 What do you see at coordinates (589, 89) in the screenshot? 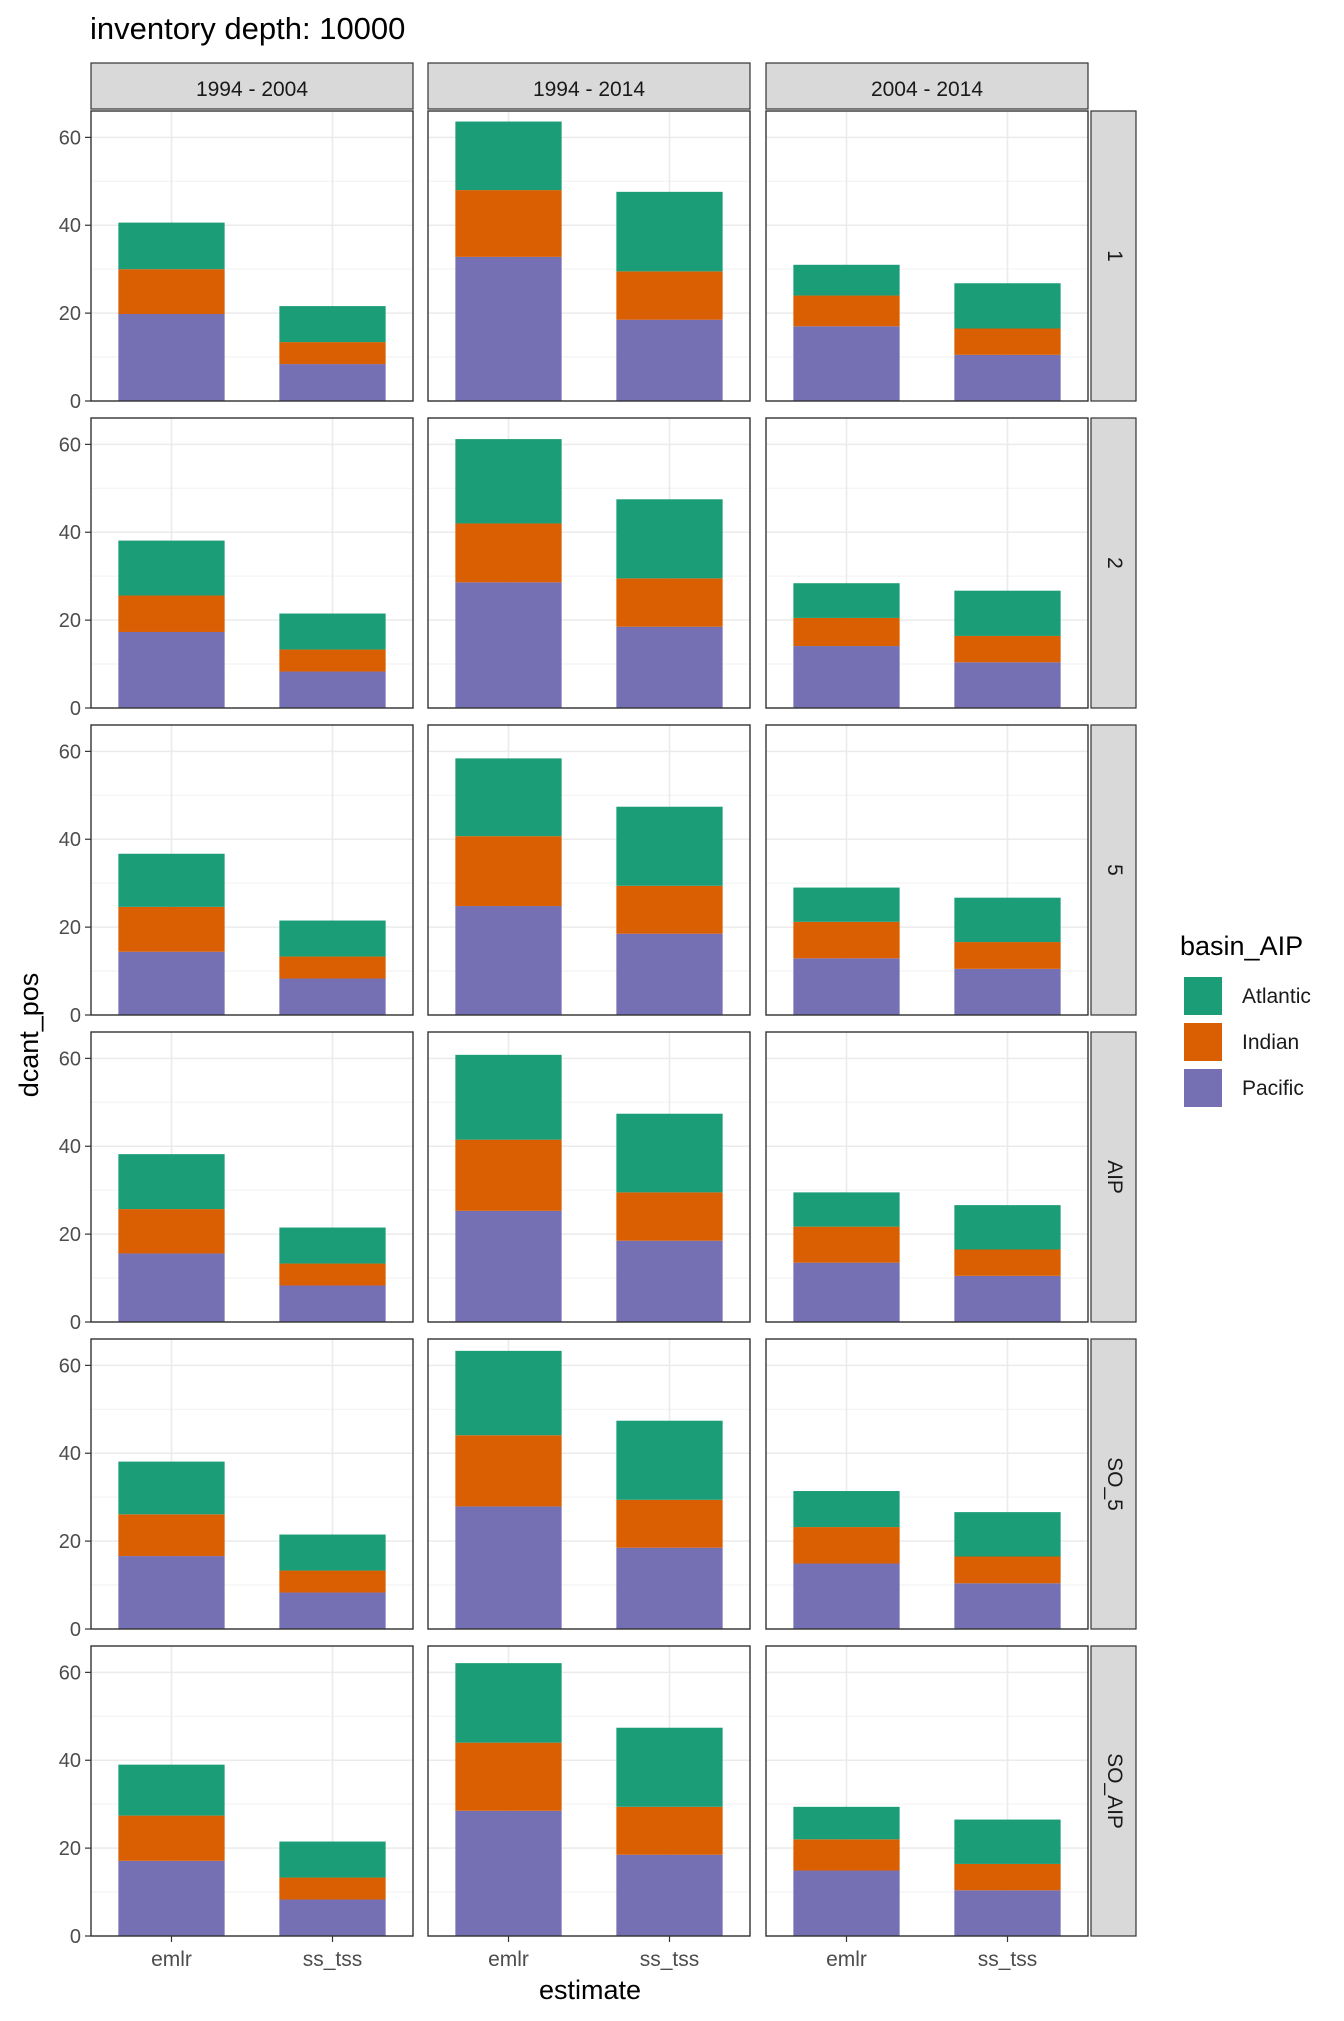
I see `col-strip-label: 1994 - 2014` at bounding box center [589, 89].